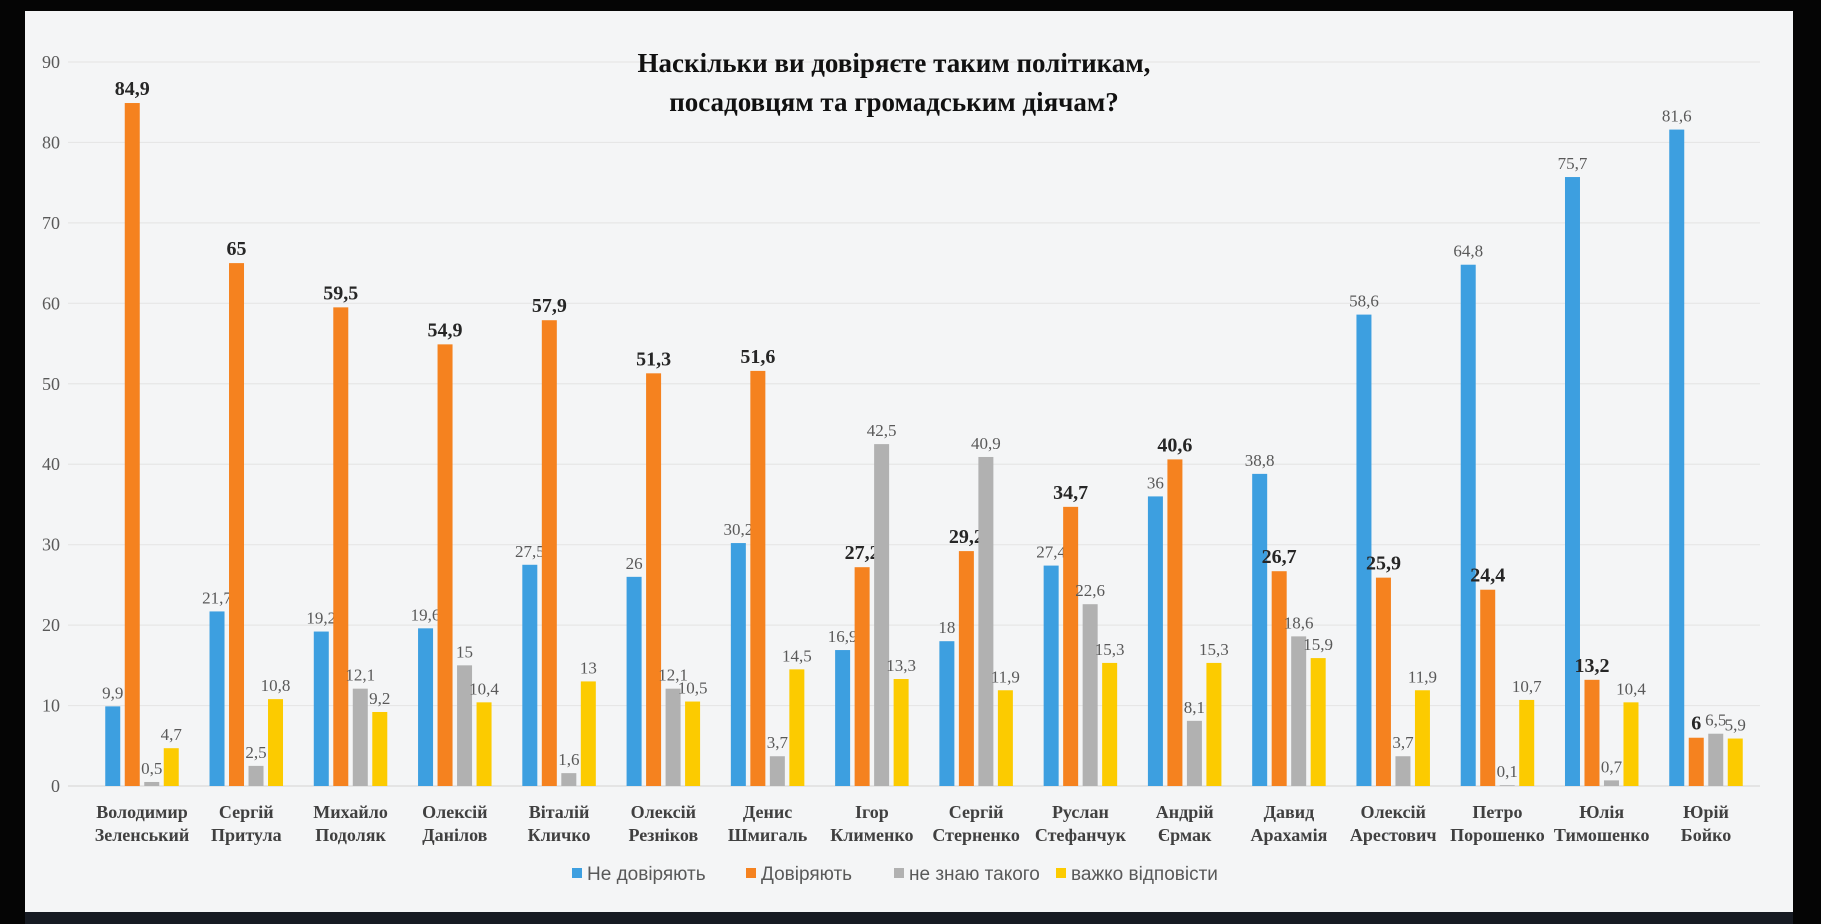 This screenshot has height=924, width=1821. Describe the element at coordinates (1364, 301) in the screenshot. I see `data-label: 58,6` at that location.